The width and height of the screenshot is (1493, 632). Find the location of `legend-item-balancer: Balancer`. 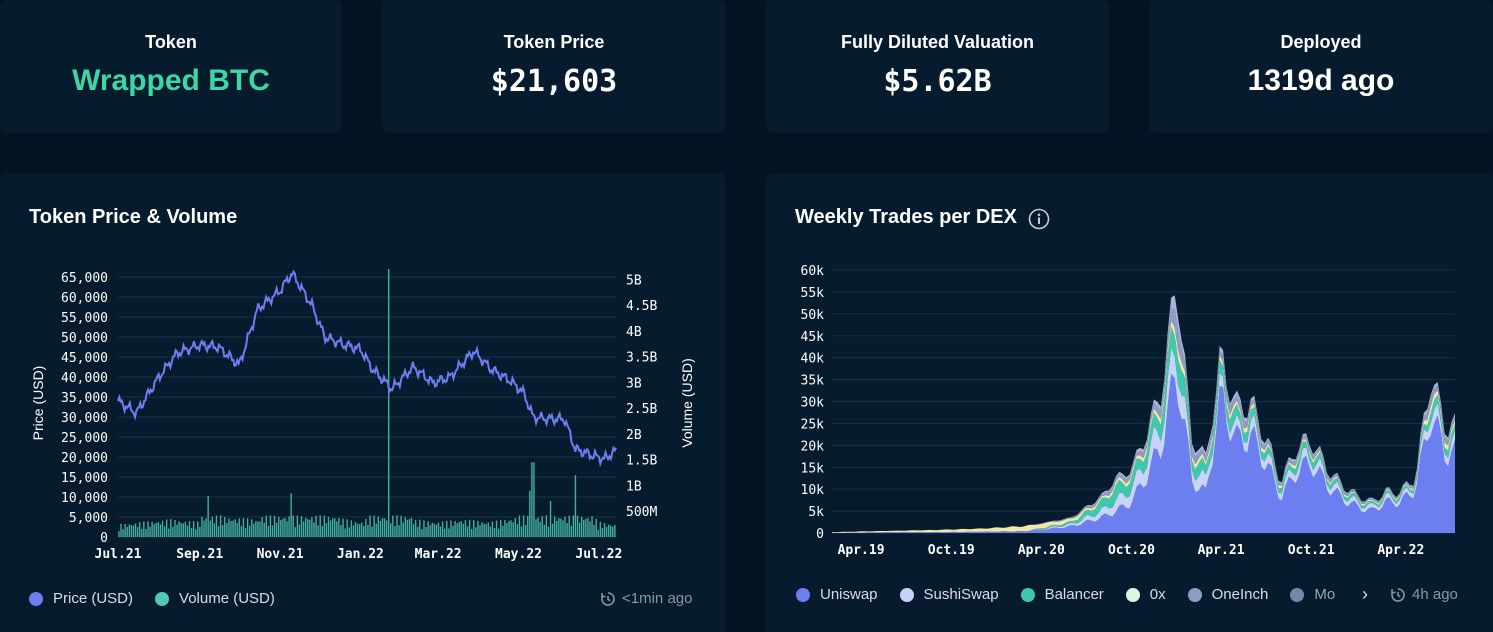

legend-item-balancer: Balancer is located at coordinates (1062, 594).